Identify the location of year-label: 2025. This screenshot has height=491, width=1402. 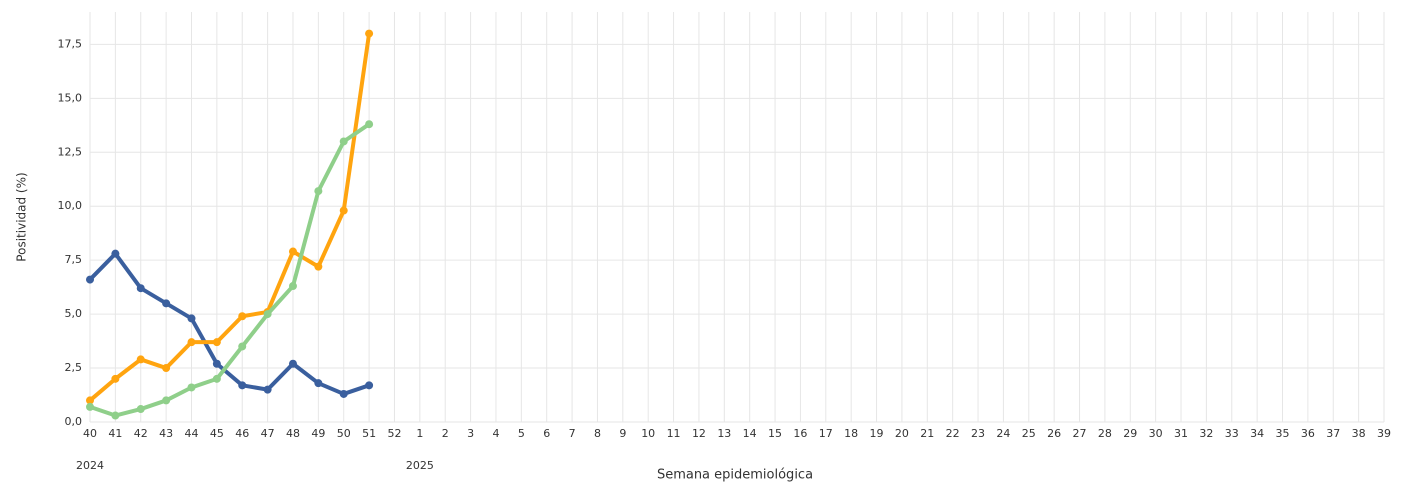
(420, 465).